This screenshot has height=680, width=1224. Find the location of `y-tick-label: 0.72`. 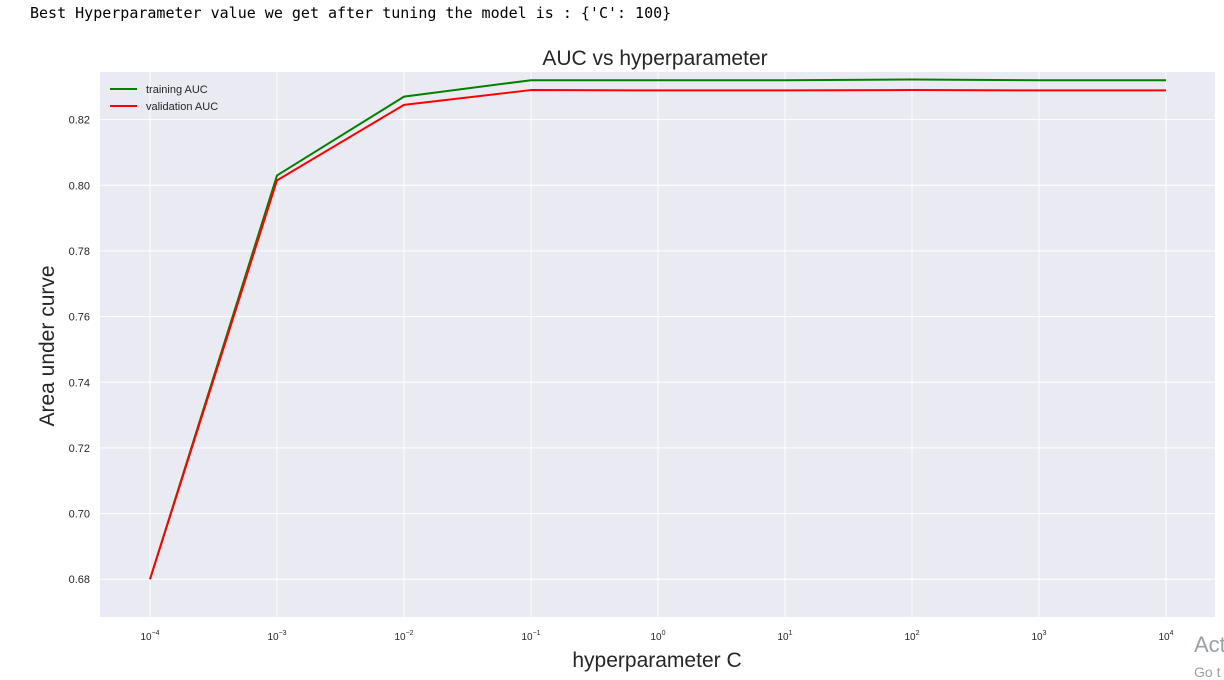

y-tick-label: 0.72 is located at coordinates (79, 449).